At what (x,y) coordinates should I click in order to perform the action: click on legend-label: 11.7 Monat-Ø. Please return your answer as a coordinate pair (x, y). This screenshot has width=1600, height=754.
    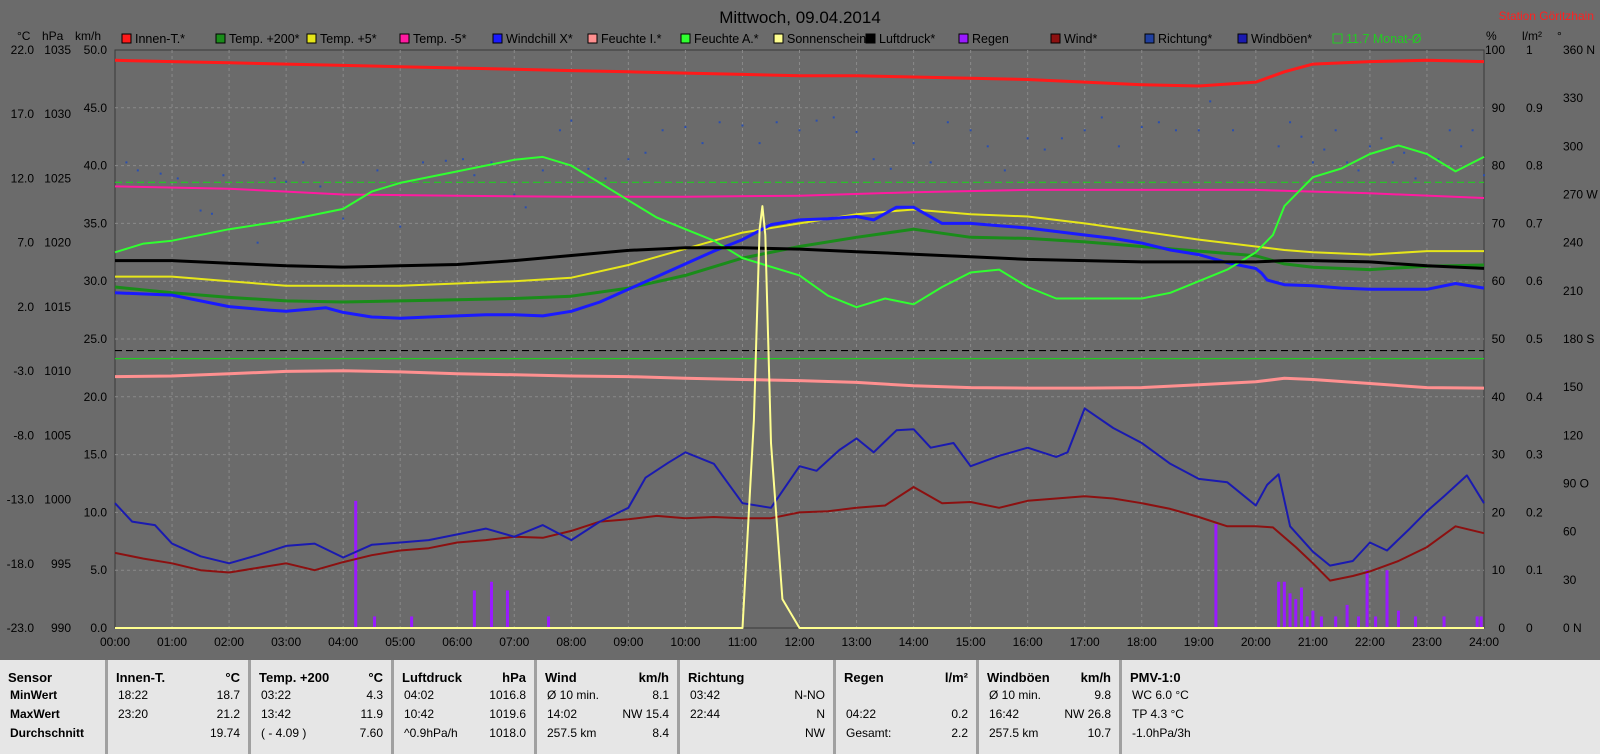
    Looking at the image, I should click on (1384, 39).